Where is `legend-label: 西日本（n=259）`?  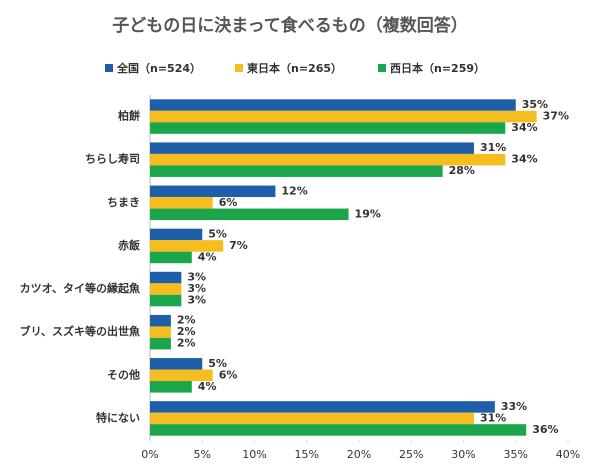
legend-label: 西日本（n=259） is located at coordinates (437, 68).